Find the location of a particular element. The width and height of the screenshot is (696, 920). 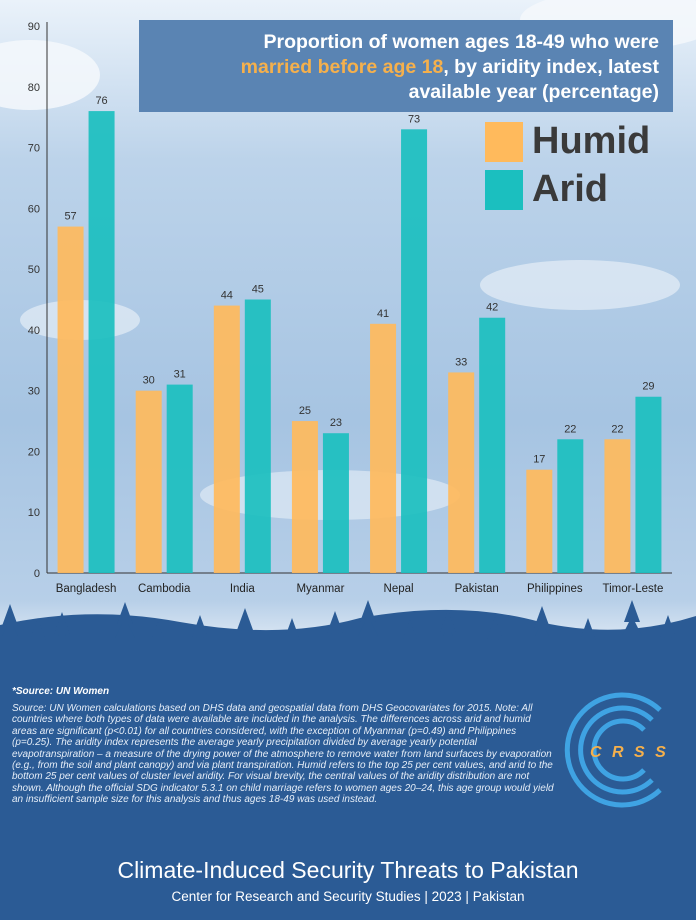

title-suffix: , by aridity index, latest is located at coordinates (551, 67).